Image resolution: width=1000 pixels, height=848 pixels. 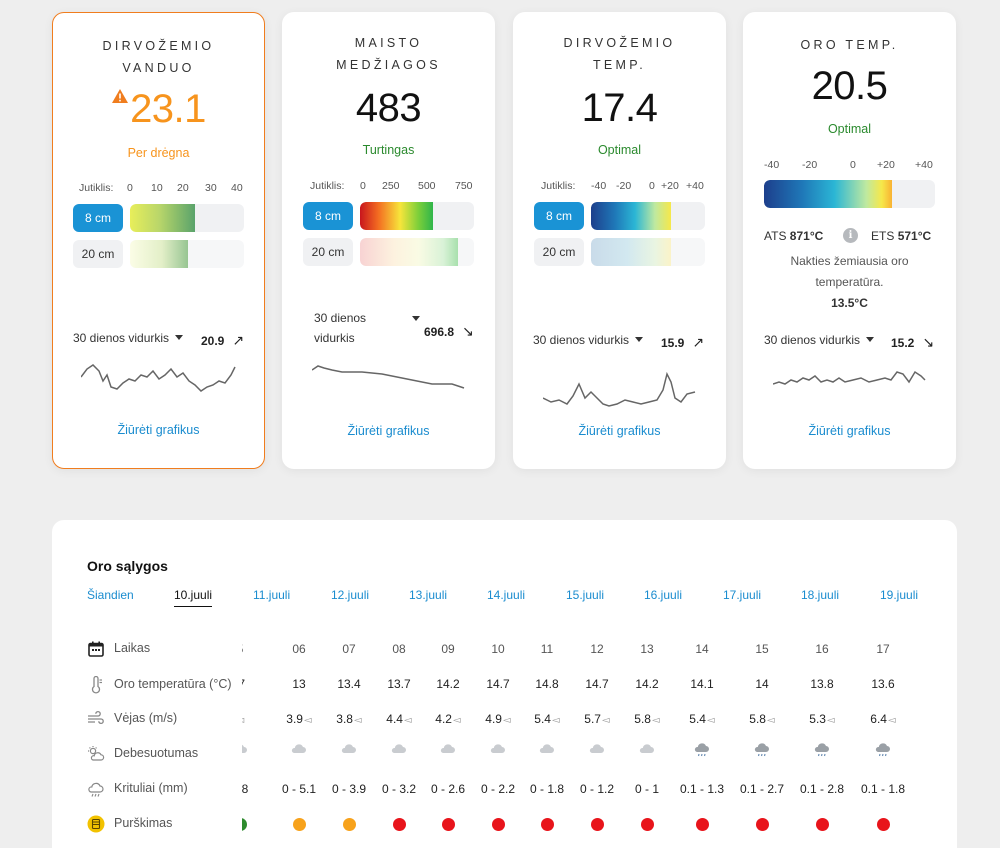 I want to click on scale-tick: 40, so click(x=237, y=188).